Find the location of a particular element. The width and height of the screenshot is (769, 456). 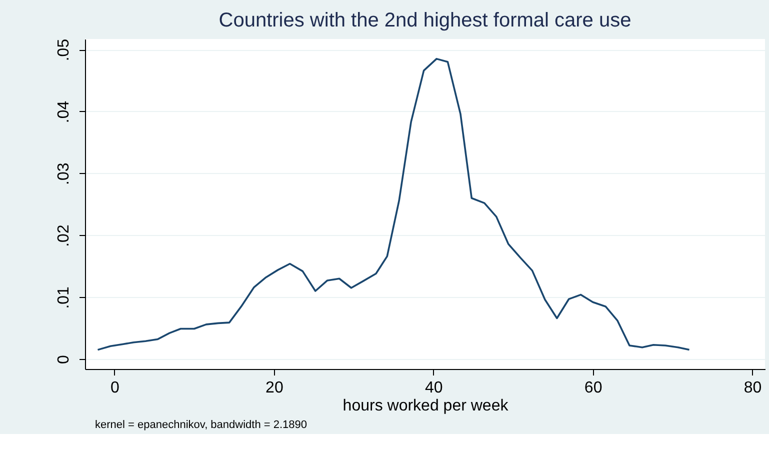

x-tick-label: 0 is located at coordinates (115, 388).